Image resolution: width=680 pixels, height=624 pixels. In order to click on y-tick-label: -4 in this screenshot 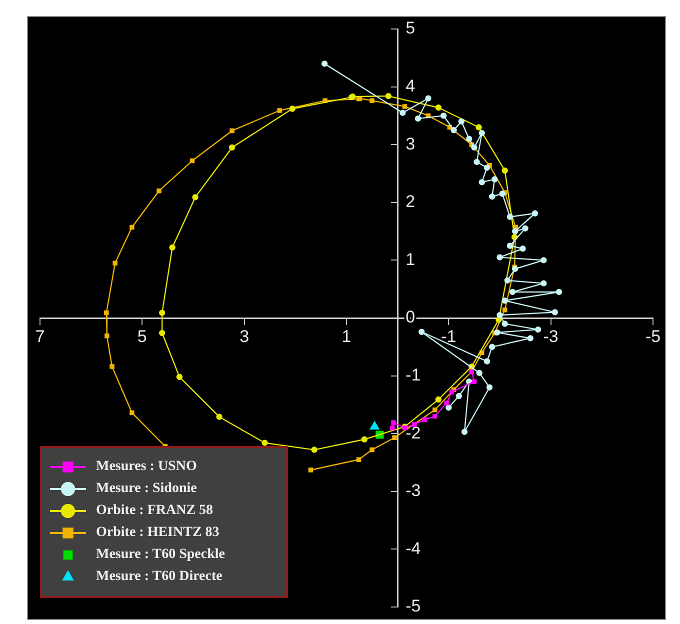, I will do `click(413, 548)`.